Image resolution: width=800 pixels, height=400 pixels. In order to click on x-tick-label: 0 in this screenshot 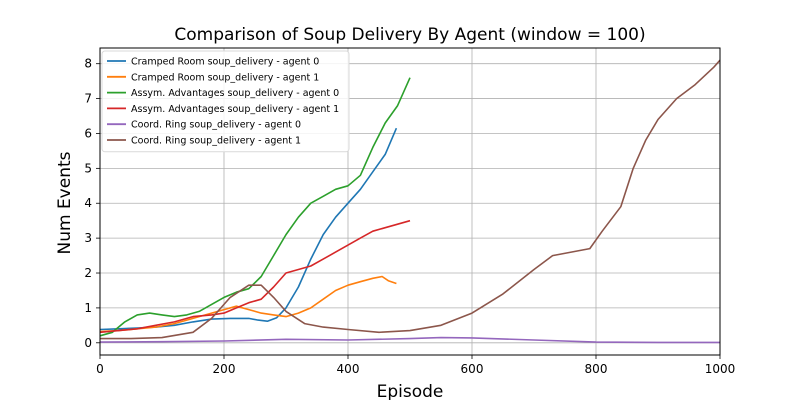, I will do `click(100, 369)`.